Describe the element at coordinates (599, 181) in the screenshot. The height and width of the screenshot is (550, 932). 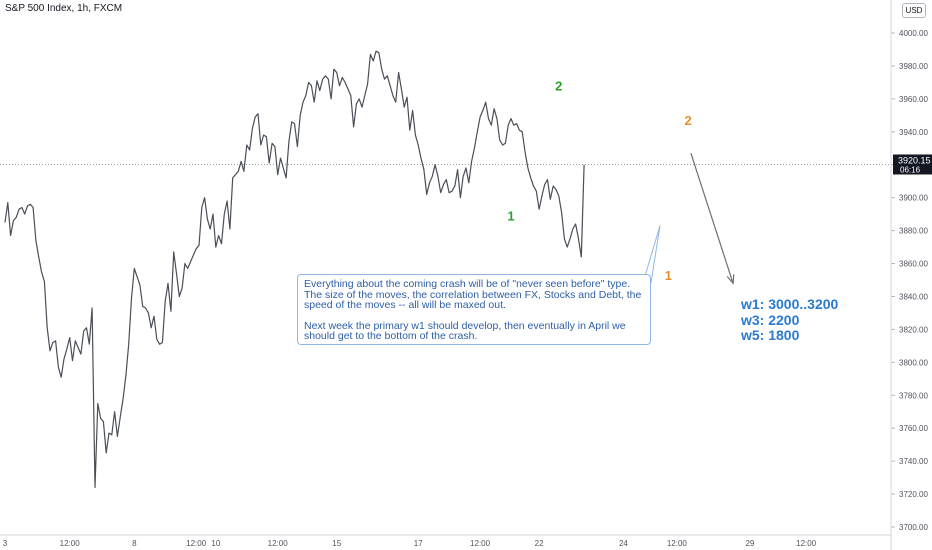
I see `wave-labels: 2 1 2 1` at that location.